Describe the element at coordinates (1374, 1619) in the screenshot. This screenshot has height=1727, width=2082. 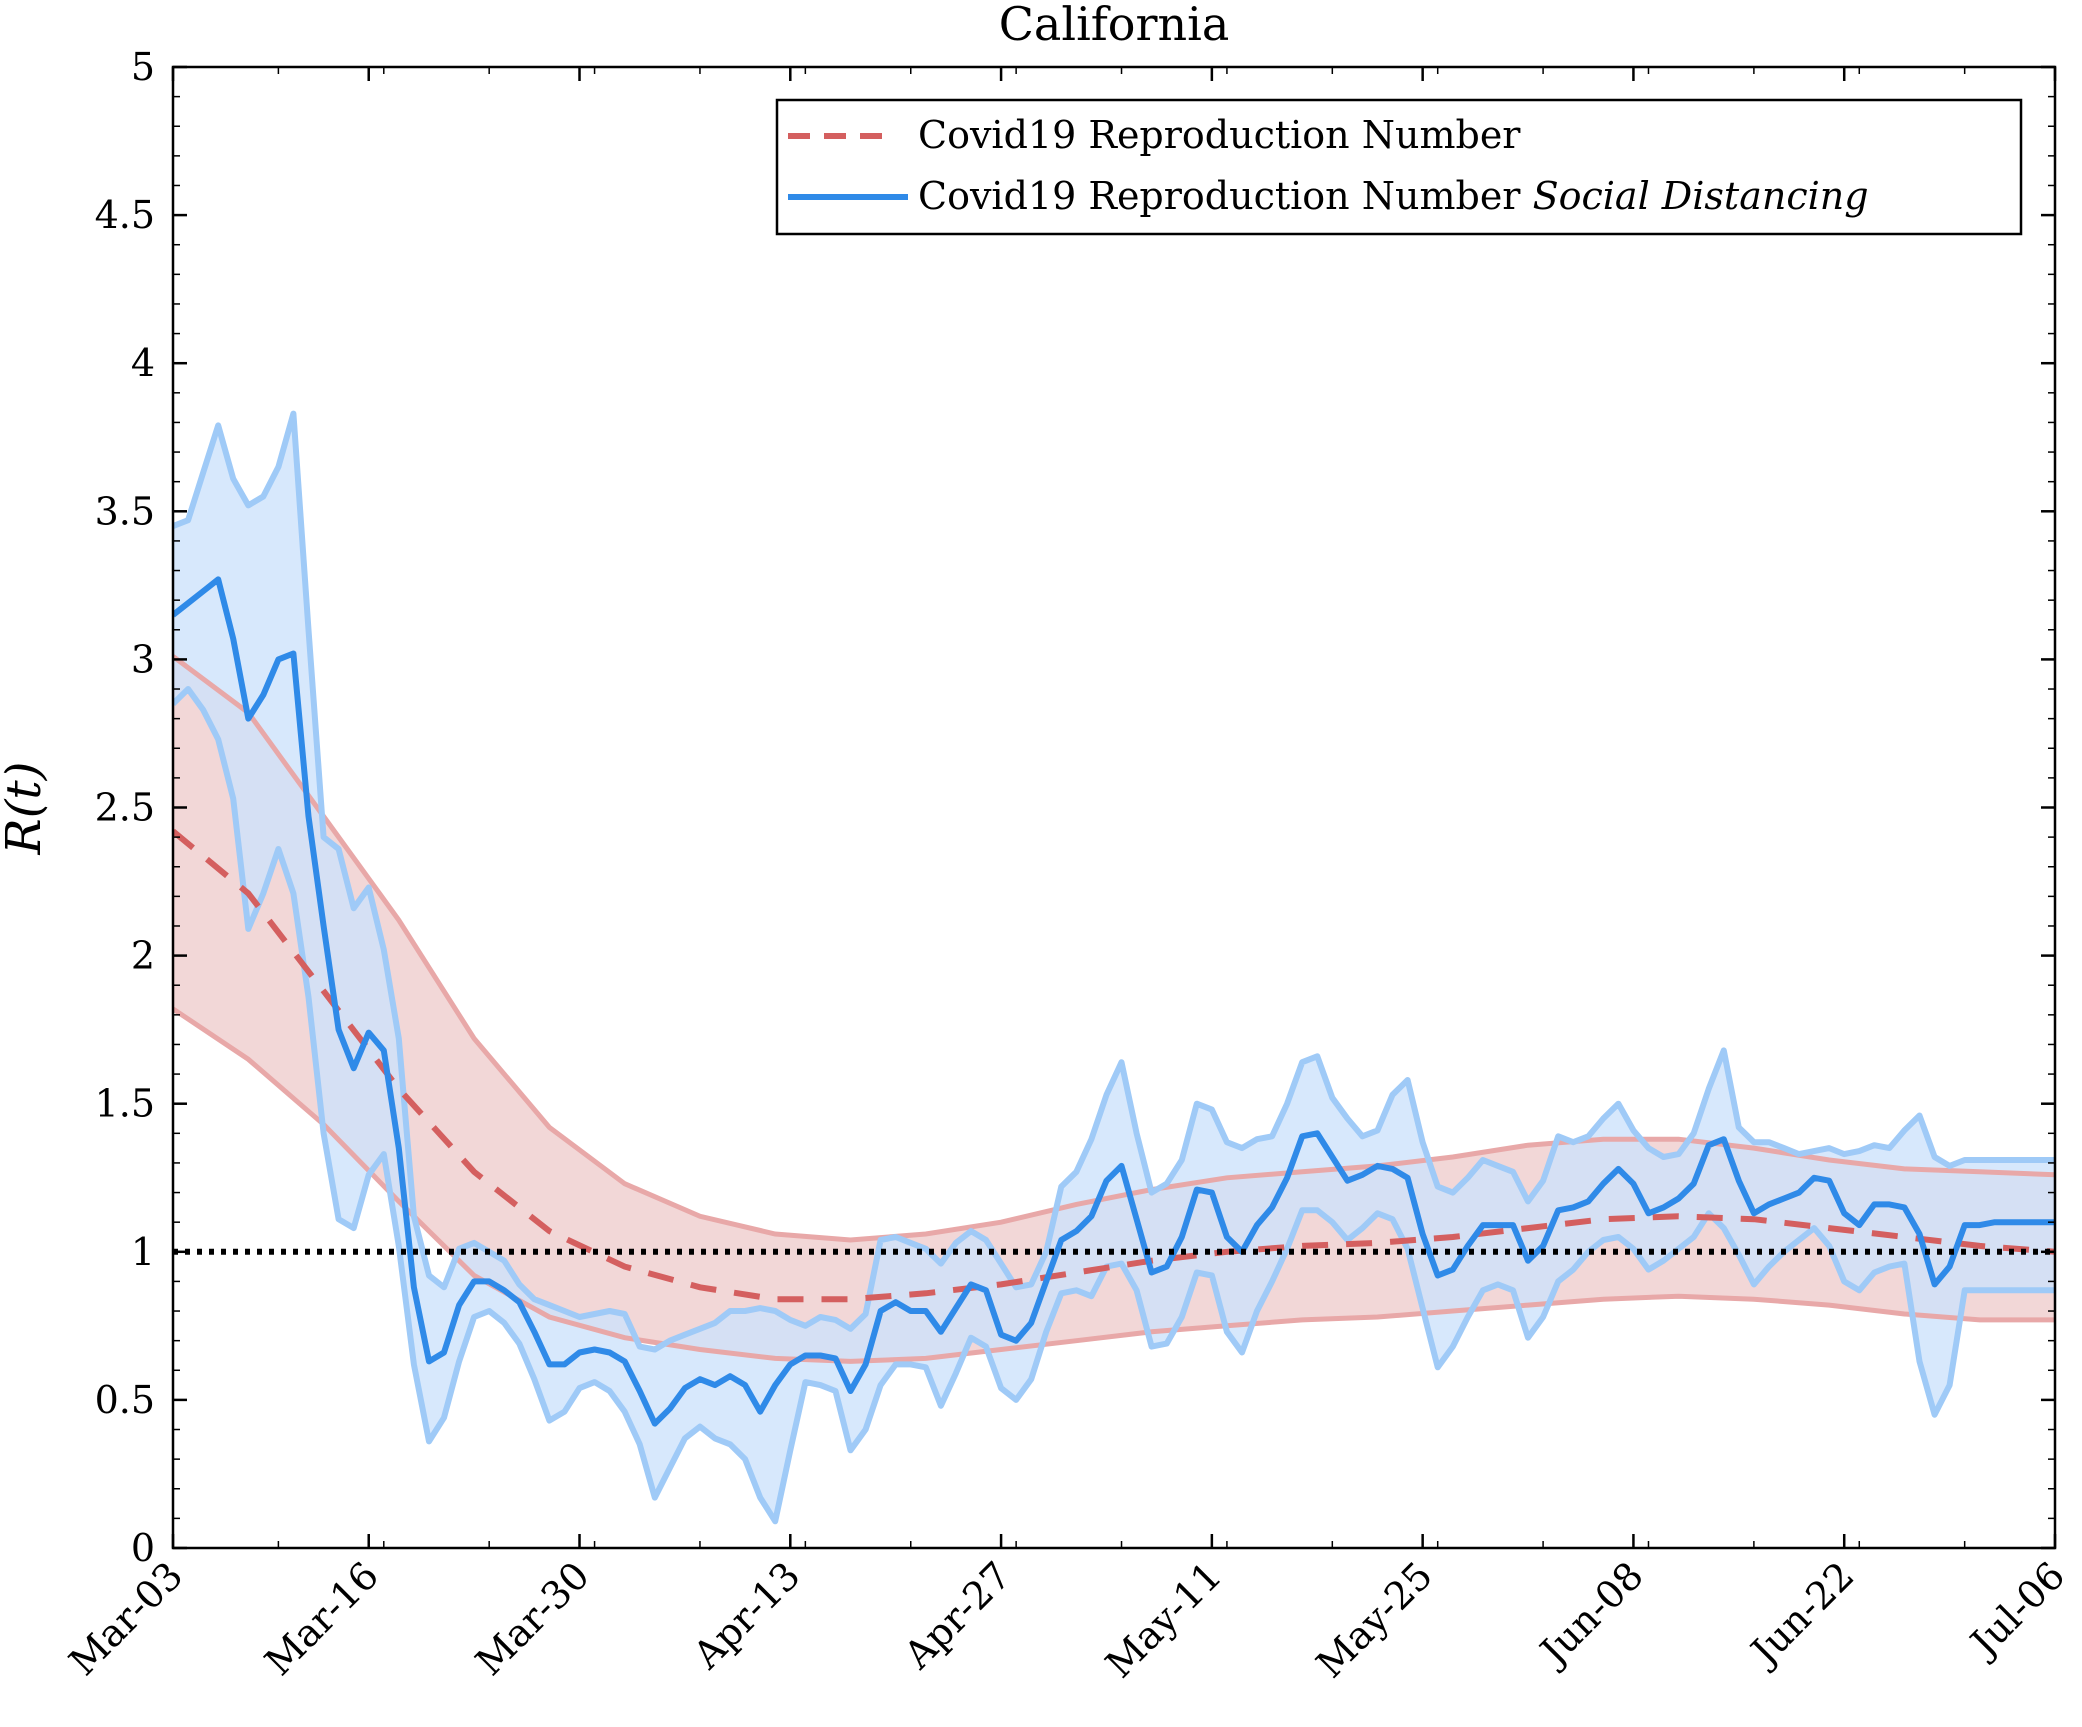
I see `x-tick-label: May-25` at that location.